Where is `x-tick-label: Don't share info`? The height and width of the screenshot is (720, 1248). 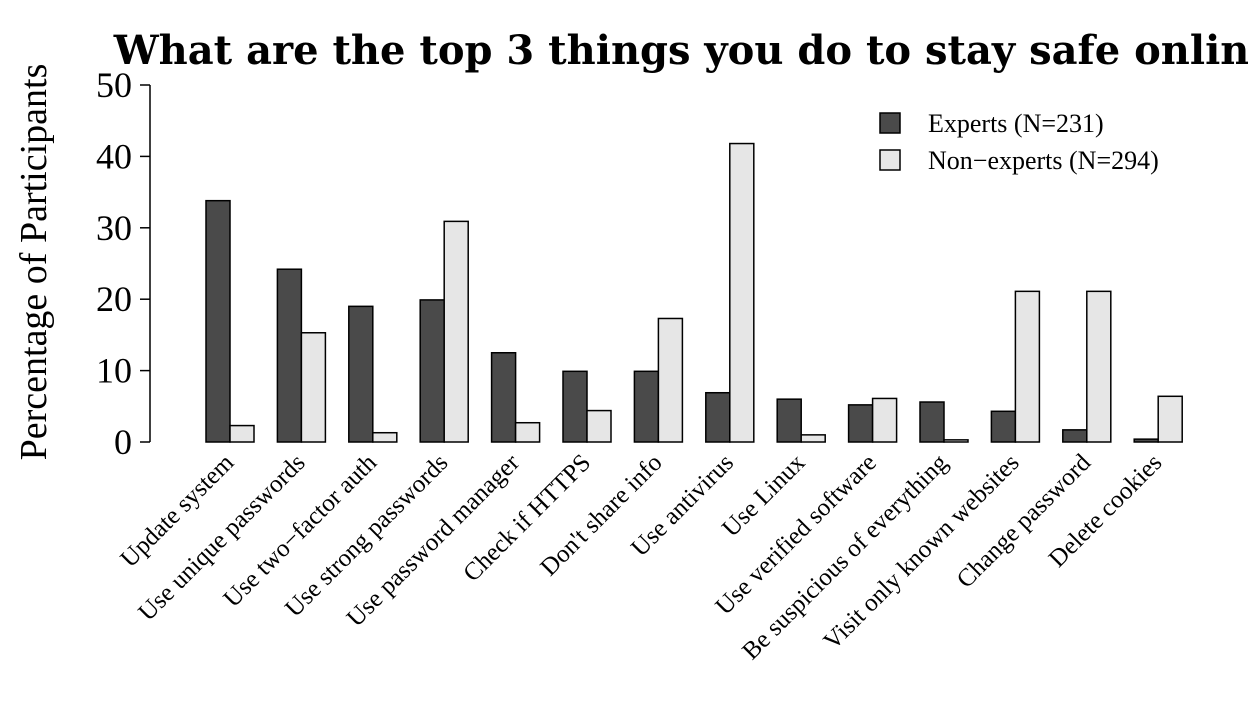 x-tick-label: Don't share info is located at coordinates (601, 515).